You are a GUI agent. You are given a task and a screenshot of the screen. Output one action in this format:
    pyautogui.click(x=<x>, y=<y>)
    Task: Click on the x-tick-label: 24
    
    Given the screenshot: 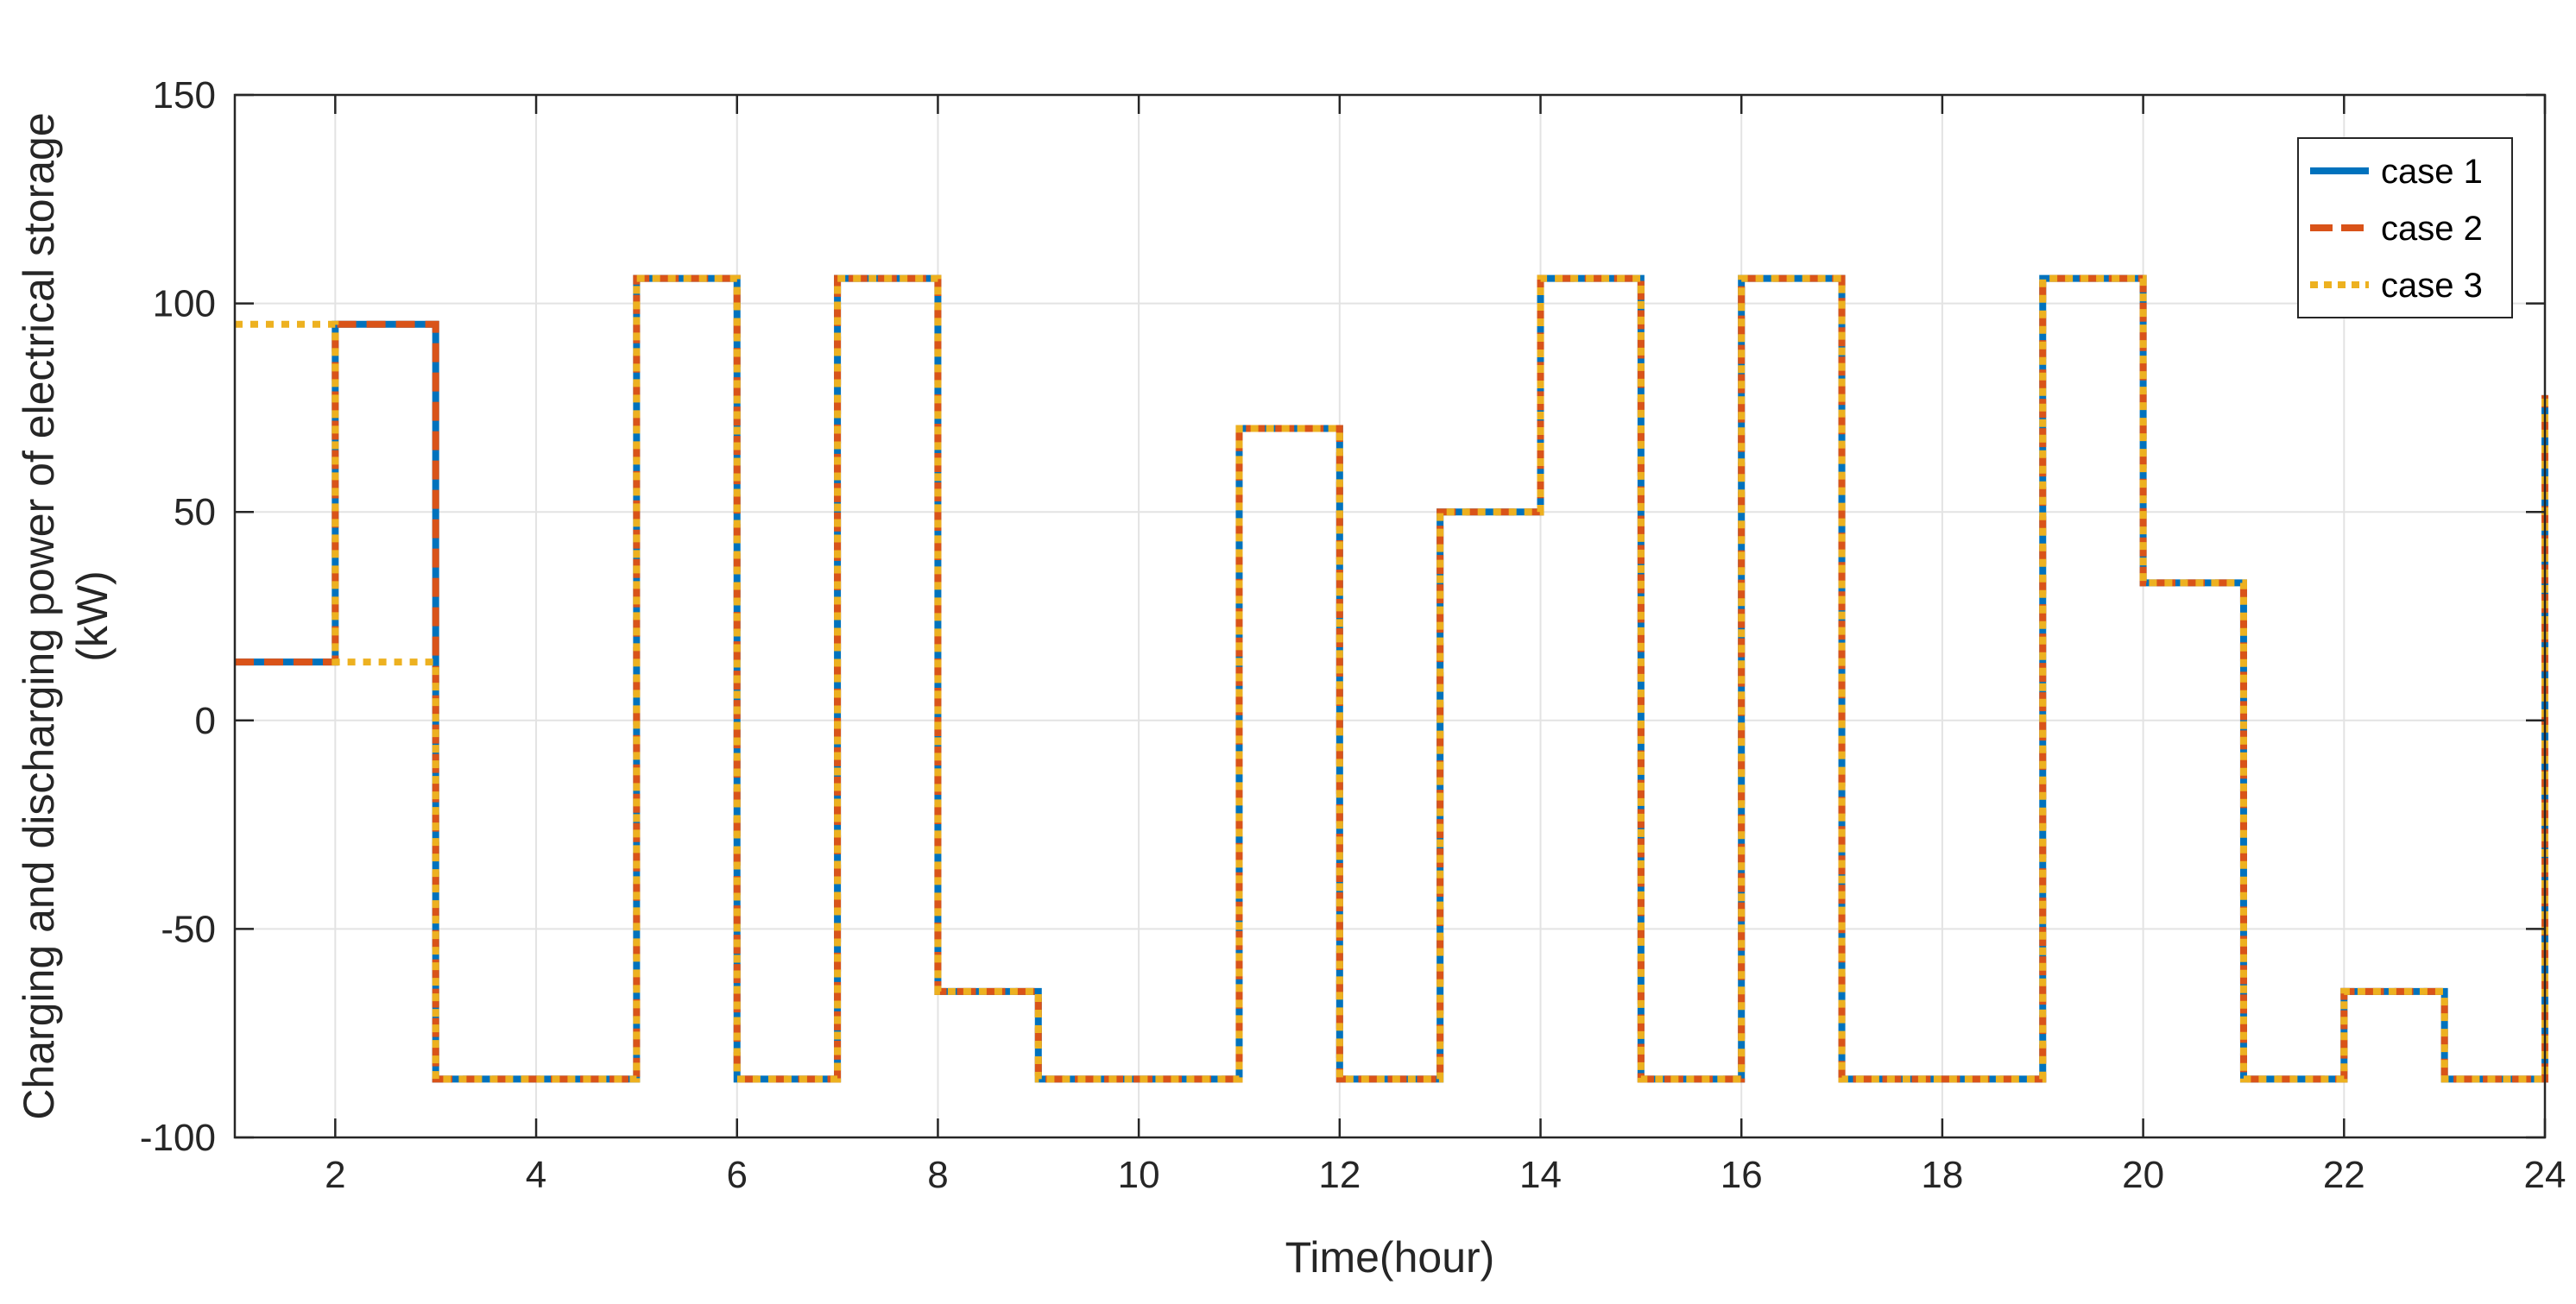 What is the action you would take?
    pyautogui.click(x=2545, y=1175)
    